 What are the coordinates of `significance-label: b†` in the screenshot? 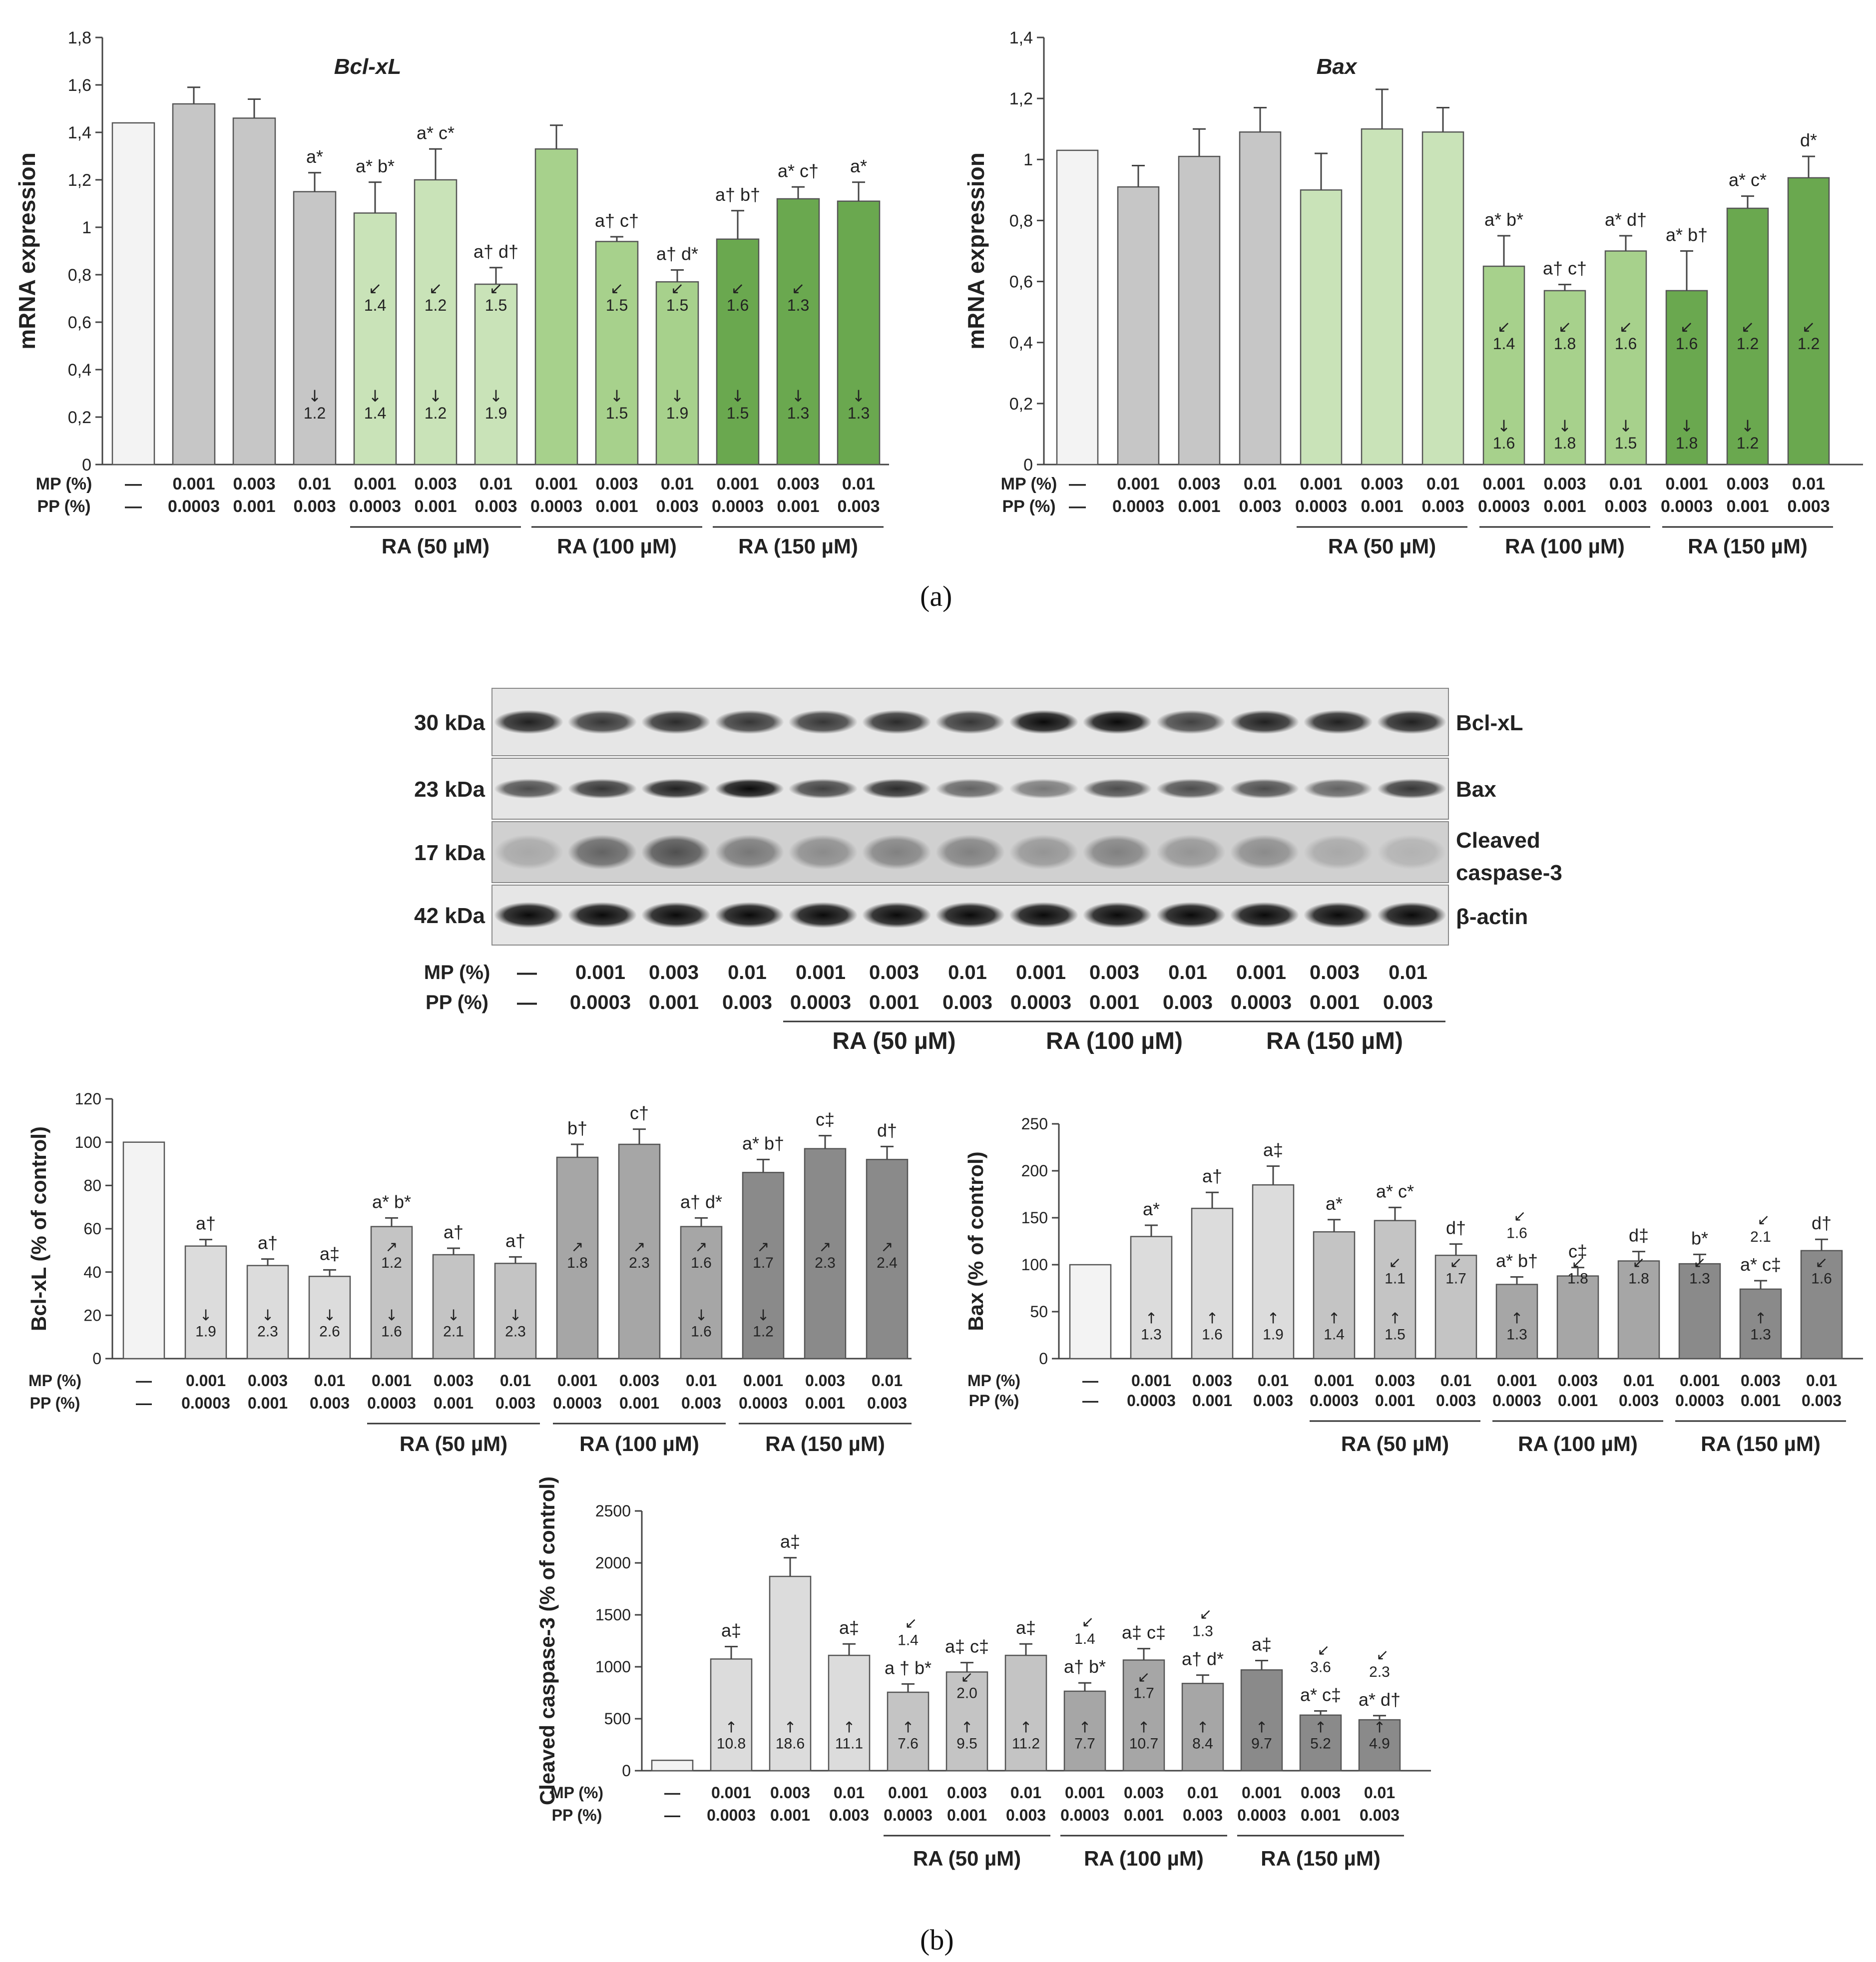 It's located at (577, 1128).